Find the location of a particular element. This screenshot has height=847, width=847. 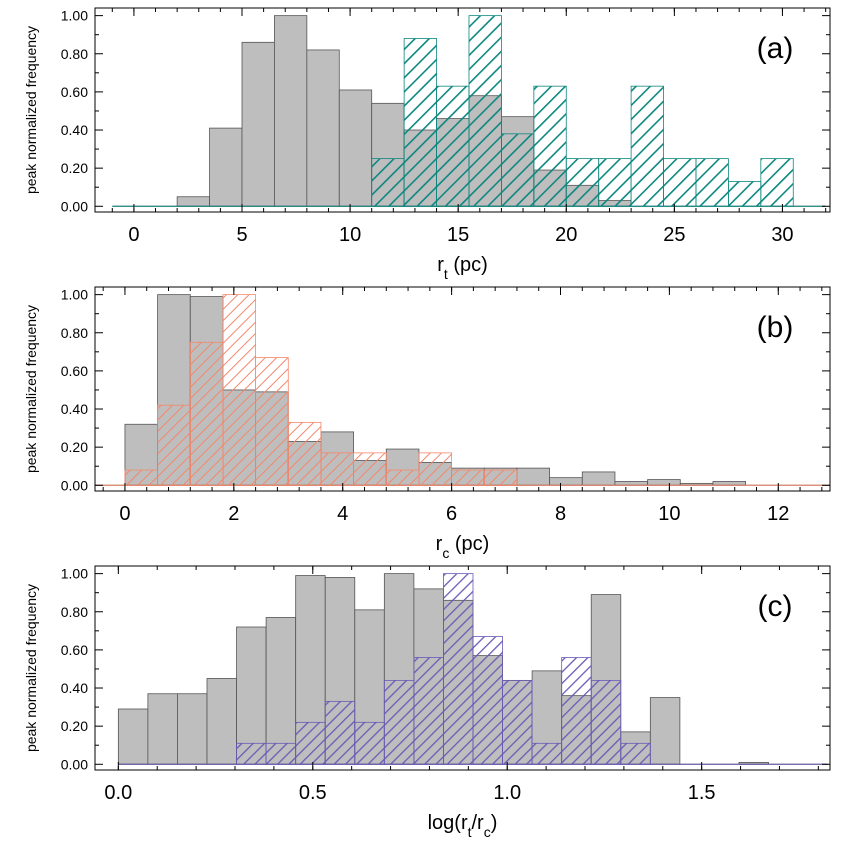

x-axis-label-part: /r is located at coordinates (478, 823).